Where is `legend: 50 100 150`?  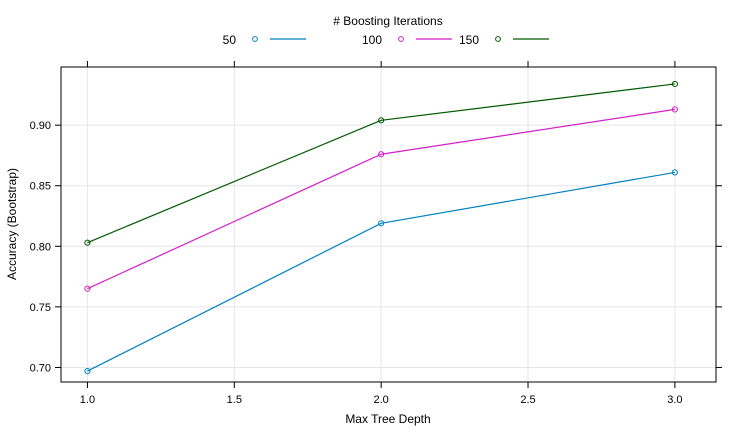 legend: 50 100 150 is located at coordinates (386, 40).